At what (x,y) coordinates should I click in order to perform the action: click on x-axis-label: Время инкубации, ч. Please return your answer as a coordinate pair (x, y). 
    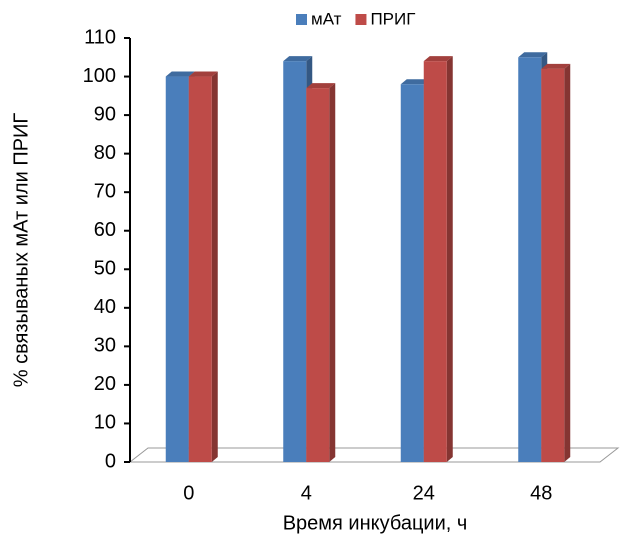
    Looking at the image, I should click on (375, 523).